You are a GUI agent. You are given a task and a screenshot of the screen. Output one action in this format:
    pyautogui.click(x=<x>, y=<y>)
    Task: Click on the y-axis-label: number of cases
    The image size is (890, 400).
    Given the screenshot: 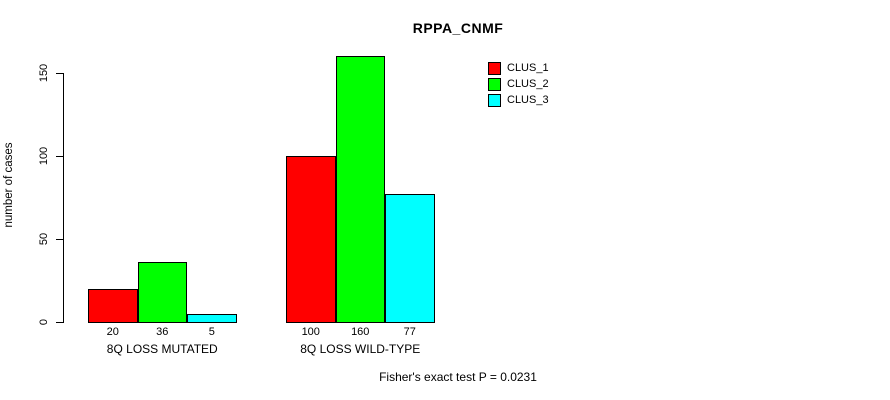 What is the action you would take?
    pyautogui.click(x=9, y=185)
    